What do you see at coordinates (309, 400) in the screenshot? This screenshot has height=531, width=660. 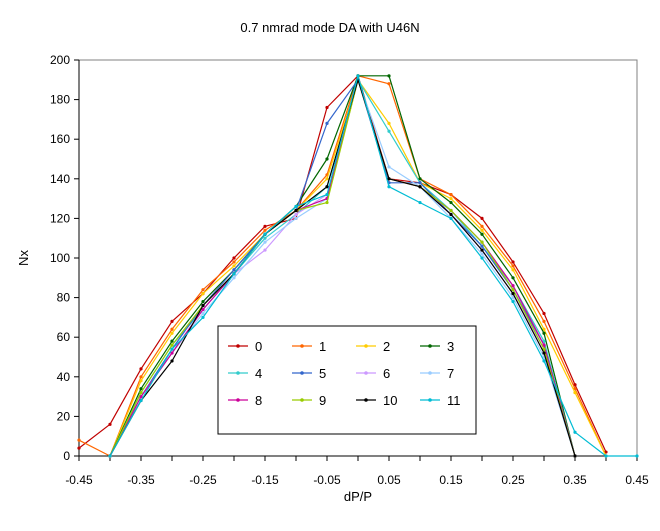 I see `legend-item: 9` at bounding box center [309, 400].